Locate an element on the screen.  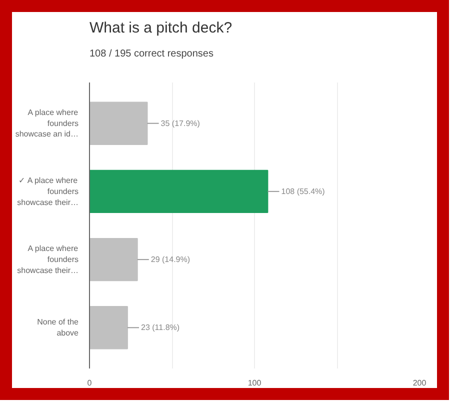
data-label: 35 (17.9%) is located at coordinates (180, 123).